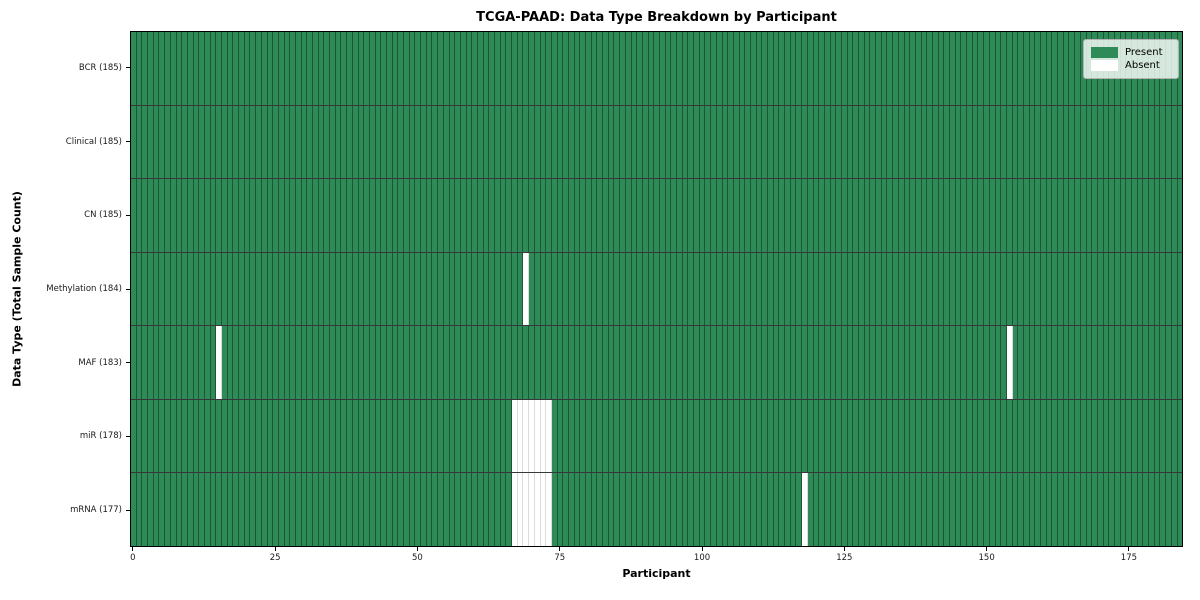 The image size is (1200, 600). What do you see at coordinates (103, 215) in the screenshot?
I see `y-tick-label: CN (185)` at bounding box center [103, 215].